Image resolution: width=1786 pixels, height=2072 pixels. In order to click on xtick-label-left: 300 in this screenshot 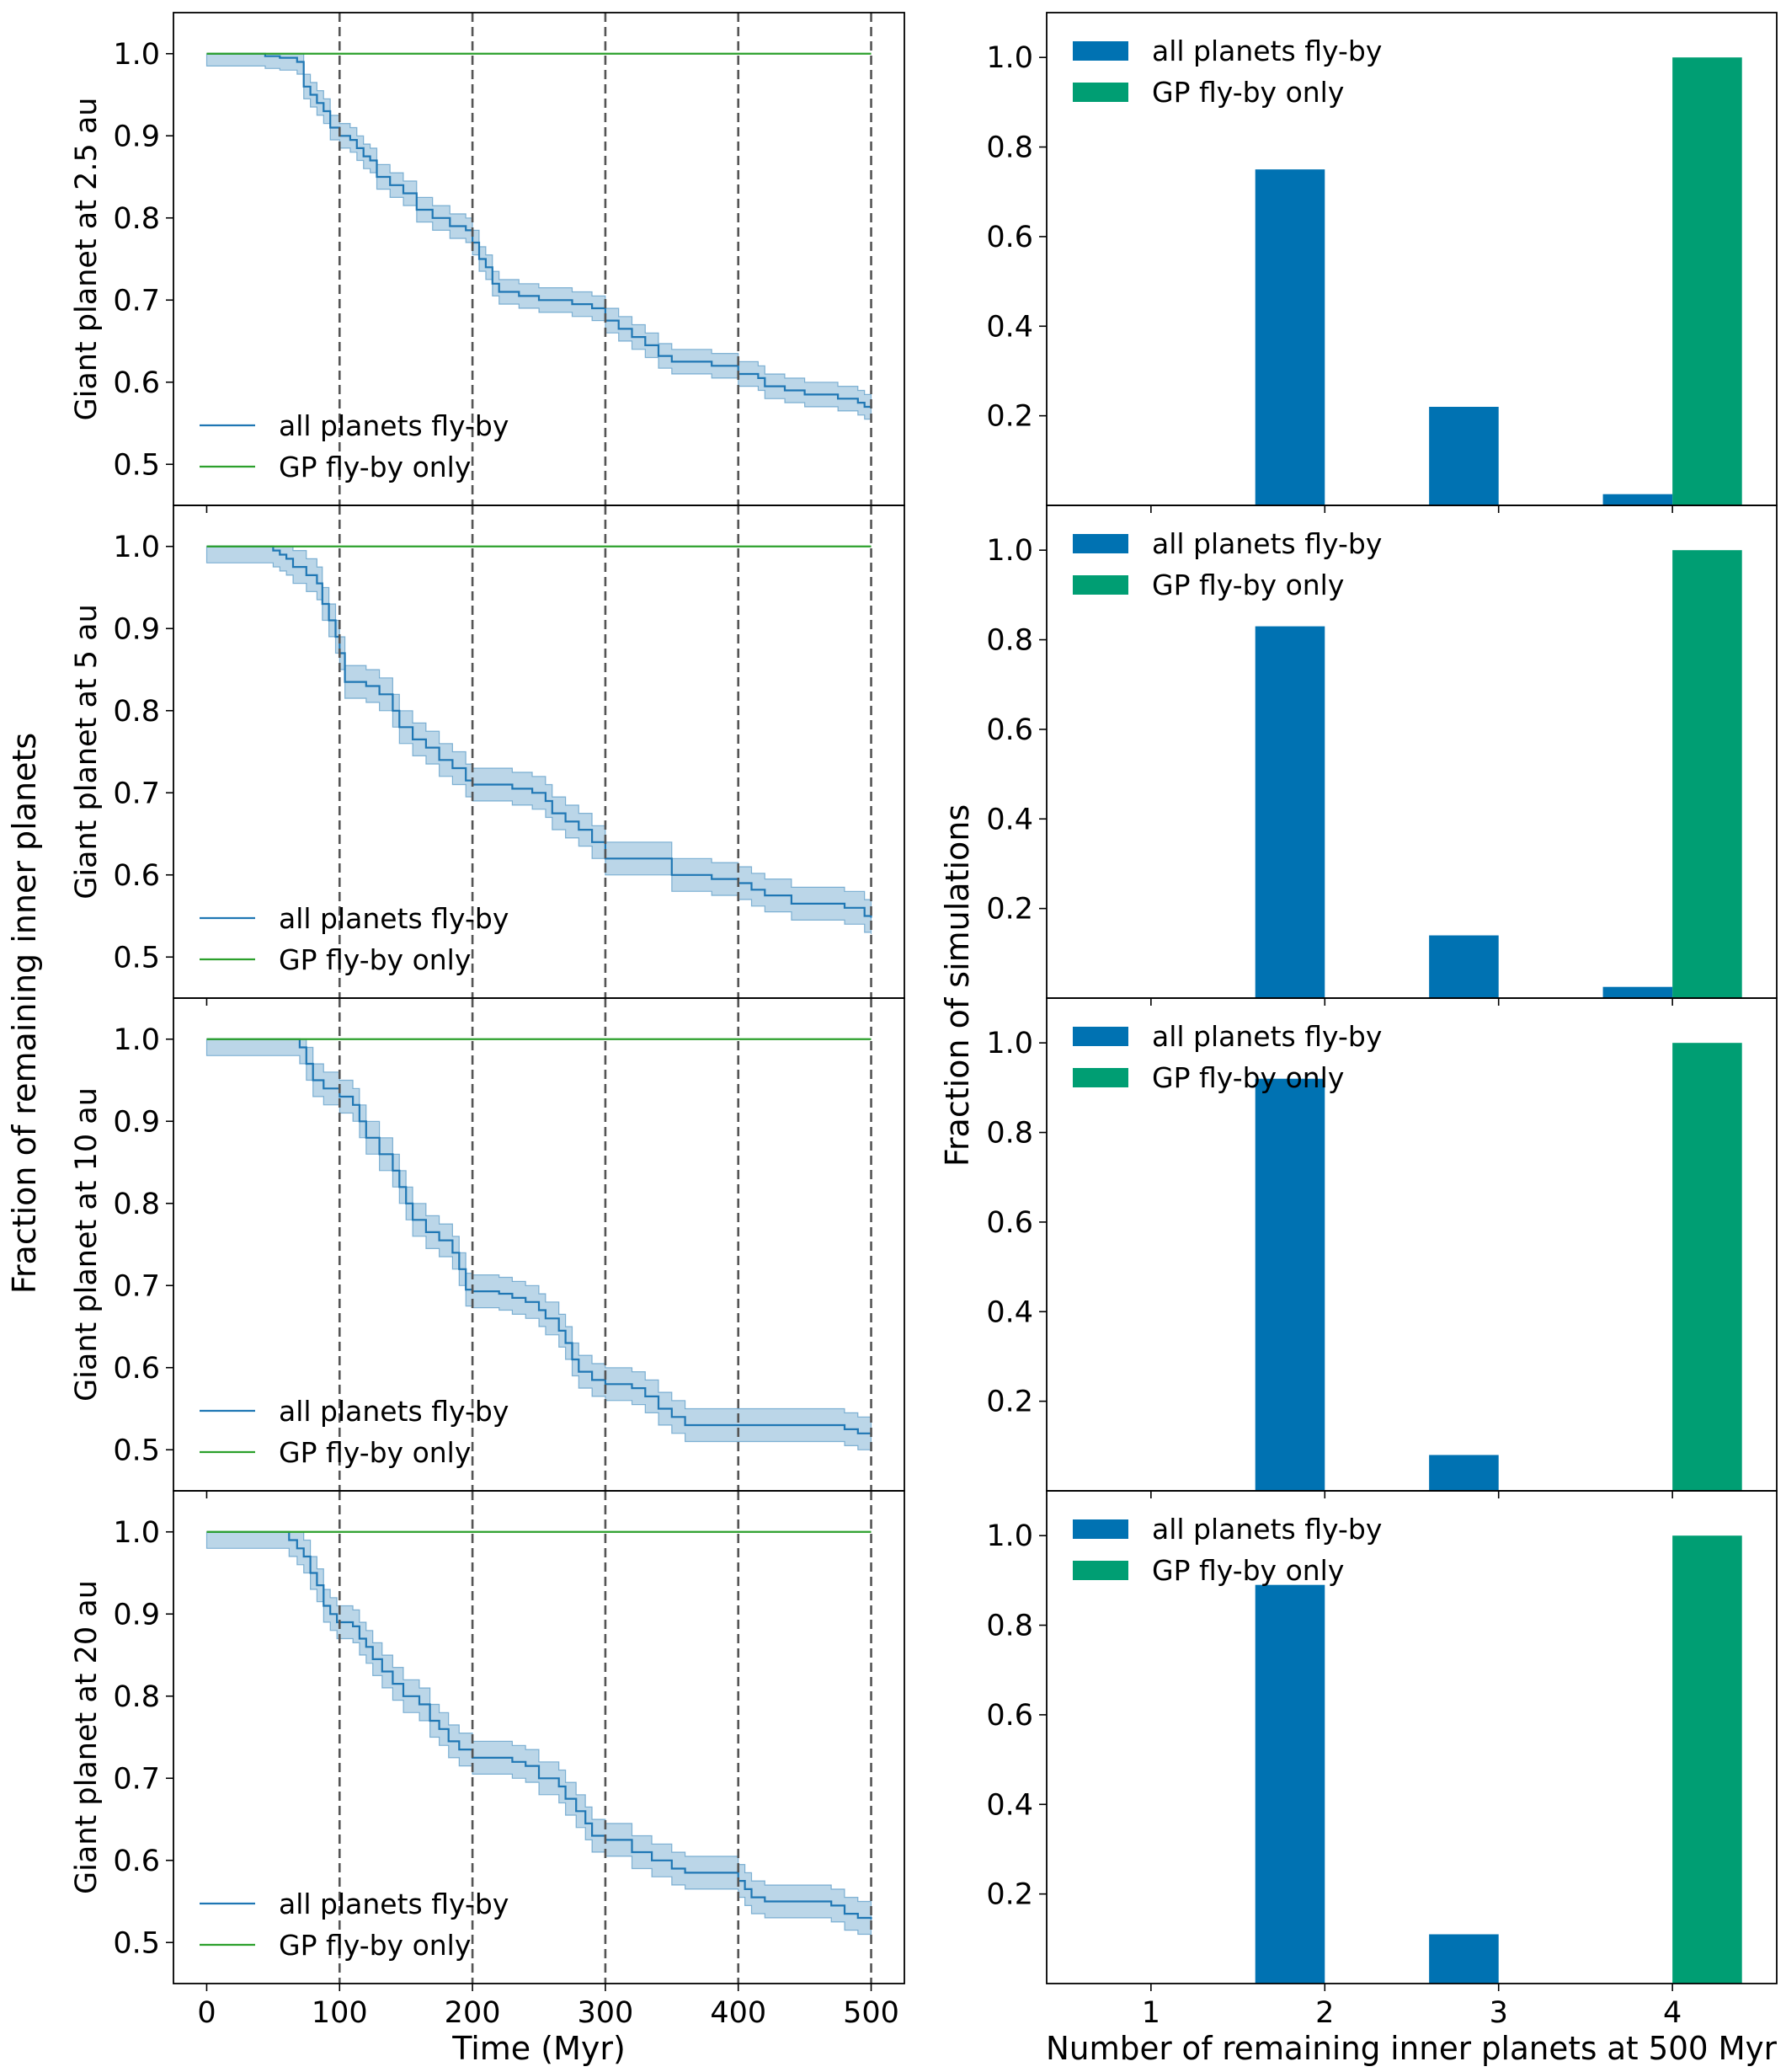, I will do `click(606, 2013)`.